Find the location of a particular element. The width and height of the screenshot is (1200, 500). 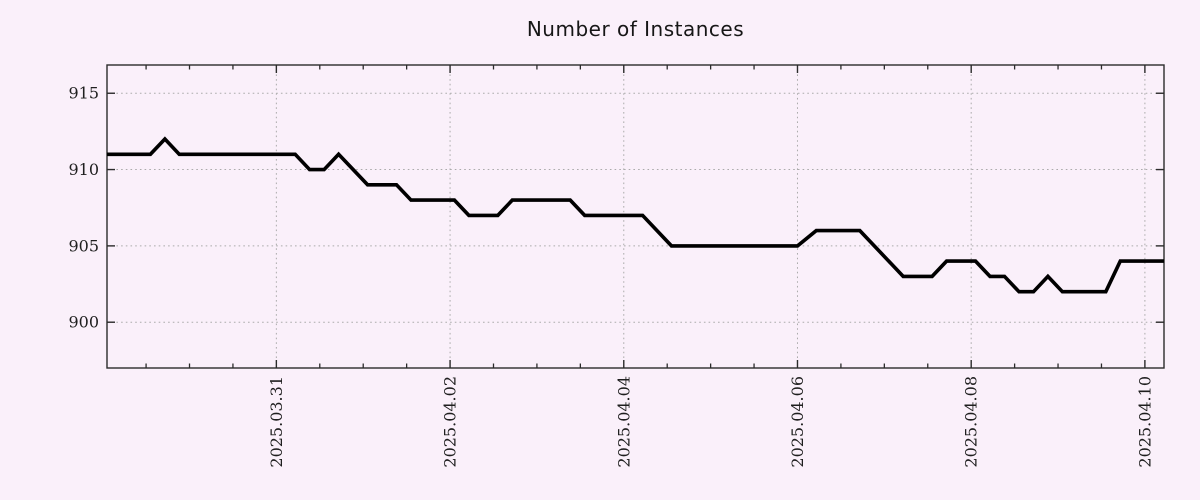

y-tick-label: 910 is located at coordinates (83, 169).